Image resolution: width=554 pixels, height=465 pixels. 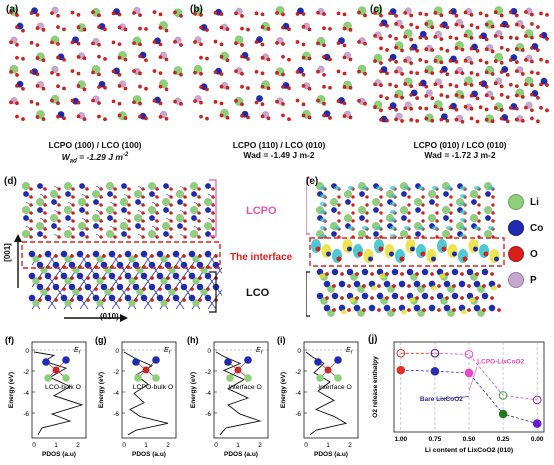 What do you see at coordinates (525, 228) in the screenshot?
I see `legend-item-co: Co` at bounding box center [525, 228].